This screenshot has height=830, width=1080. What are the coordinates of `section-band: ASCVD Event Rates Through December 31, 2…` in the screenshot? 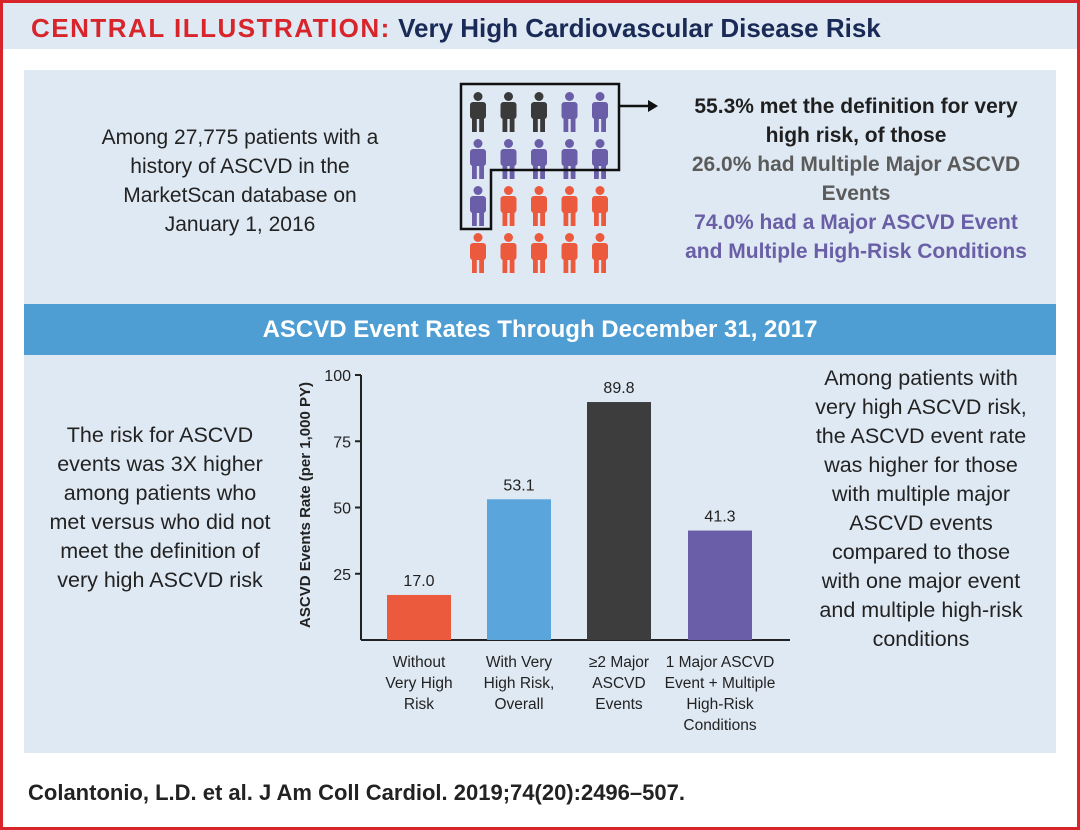 It's located at (540, 329).